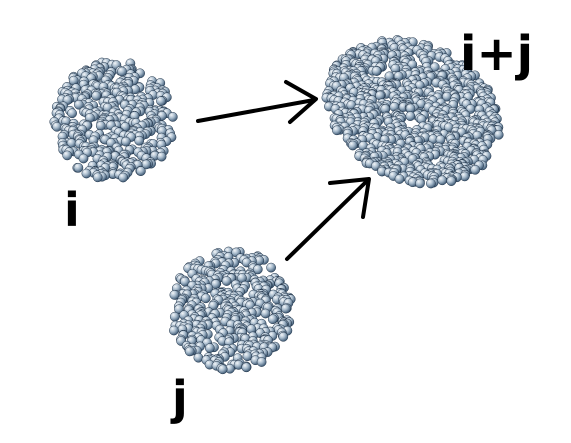 This screenshot has height=443, width=571. I want to click on label-j: j, so click(179, 398).